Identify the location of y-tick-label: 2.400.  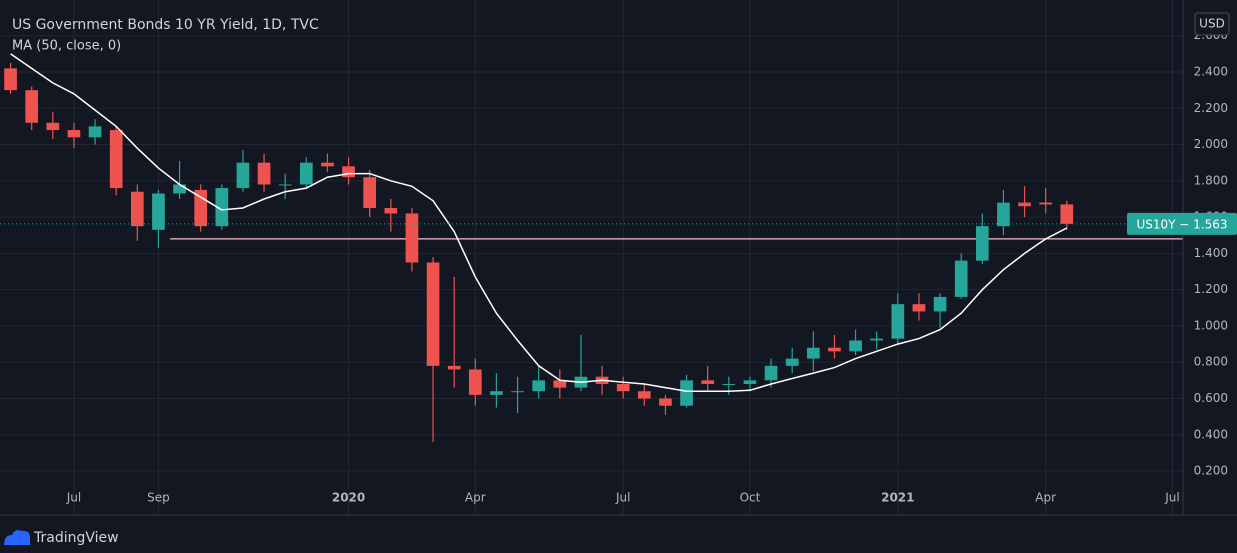
(1211, 72).